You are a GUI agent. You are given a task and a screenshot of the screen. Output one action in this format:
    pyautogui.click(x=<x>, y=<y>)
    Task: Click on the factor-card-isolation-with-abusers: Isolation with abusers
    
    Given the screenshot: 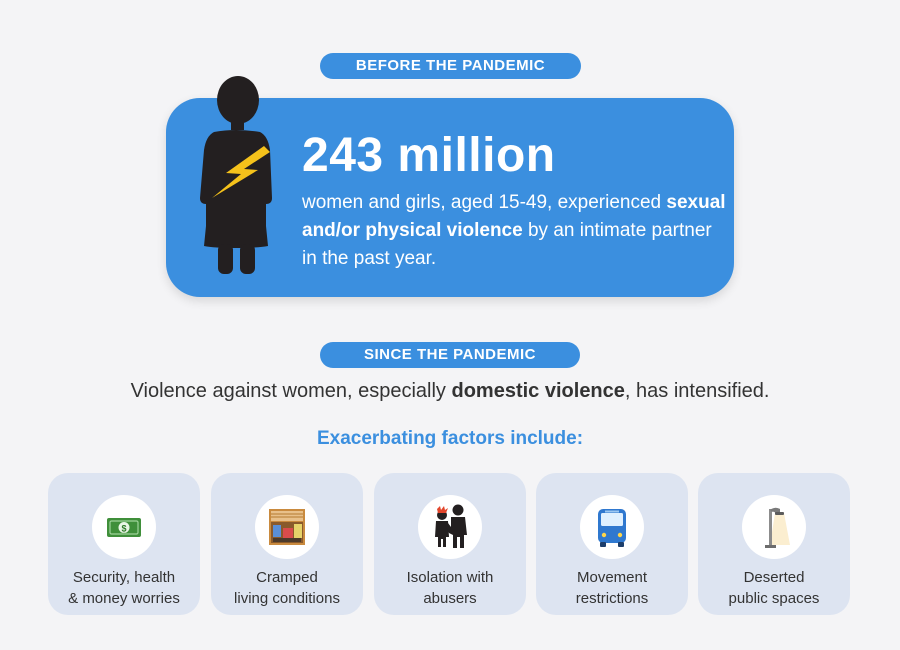 What is the action you would take?
    pyautogui.click(x=450, y=544)
    